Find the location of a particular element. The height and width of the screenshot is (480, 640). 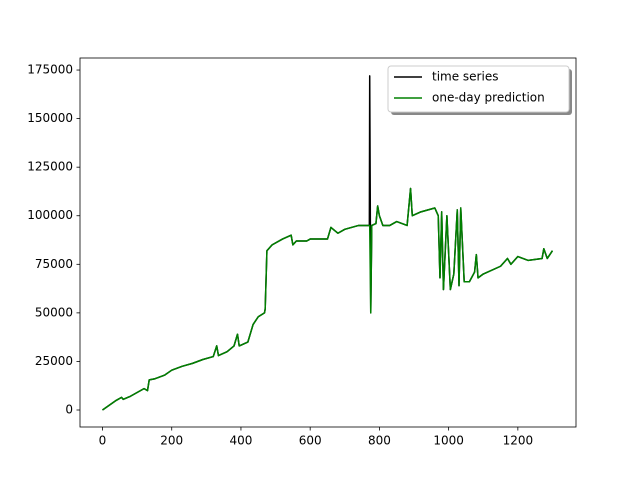

y-tick-label: 75000 is located at coordinates (54, 264).